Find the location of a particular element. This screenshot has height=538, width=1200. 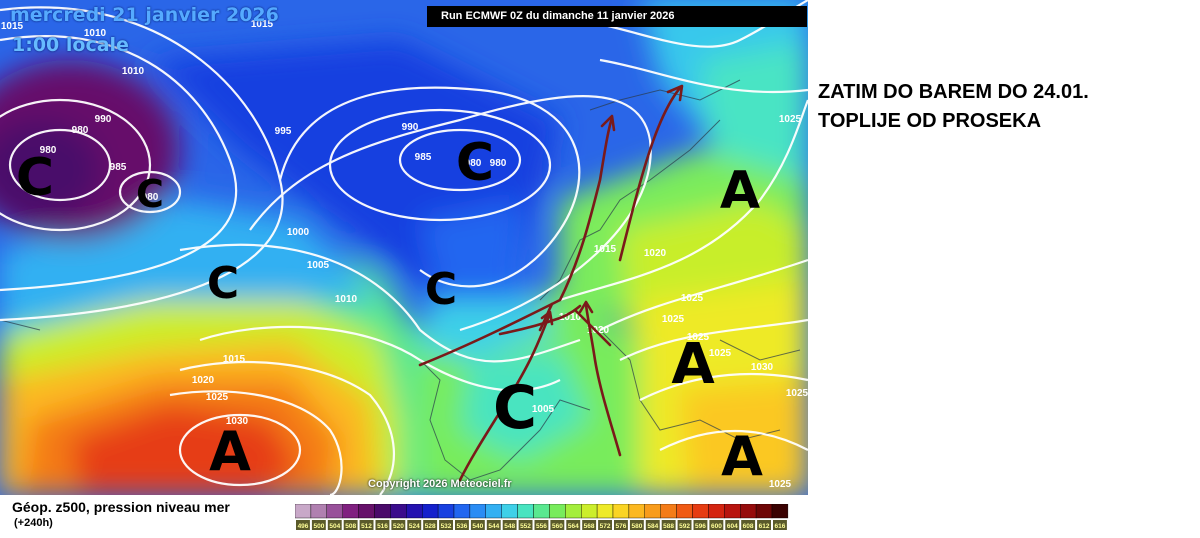

legend-title: Géop. z500, pression niveau mer is located at coordinates (121, 507).